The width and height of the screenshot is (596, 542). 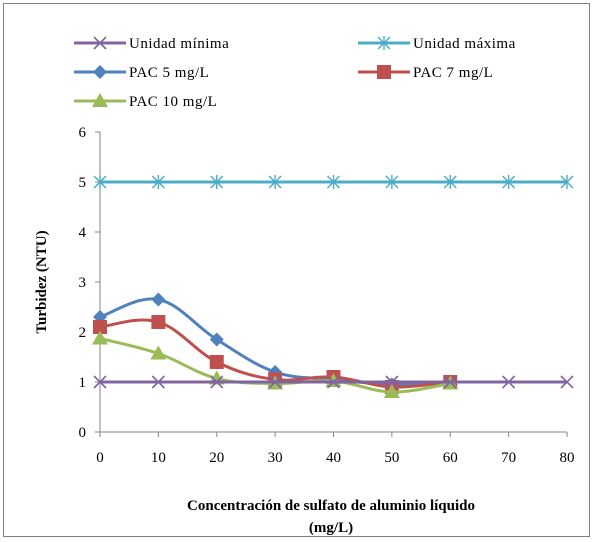 I want to click on x-tick-label: 30, so click(x=275, y=458).